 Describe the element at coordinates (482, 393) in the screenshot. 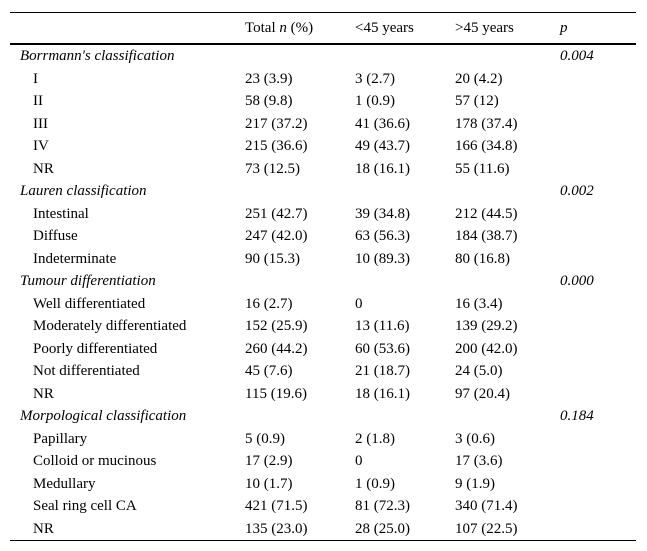

I see `over45-cell: 97 (20.4)` at that location.